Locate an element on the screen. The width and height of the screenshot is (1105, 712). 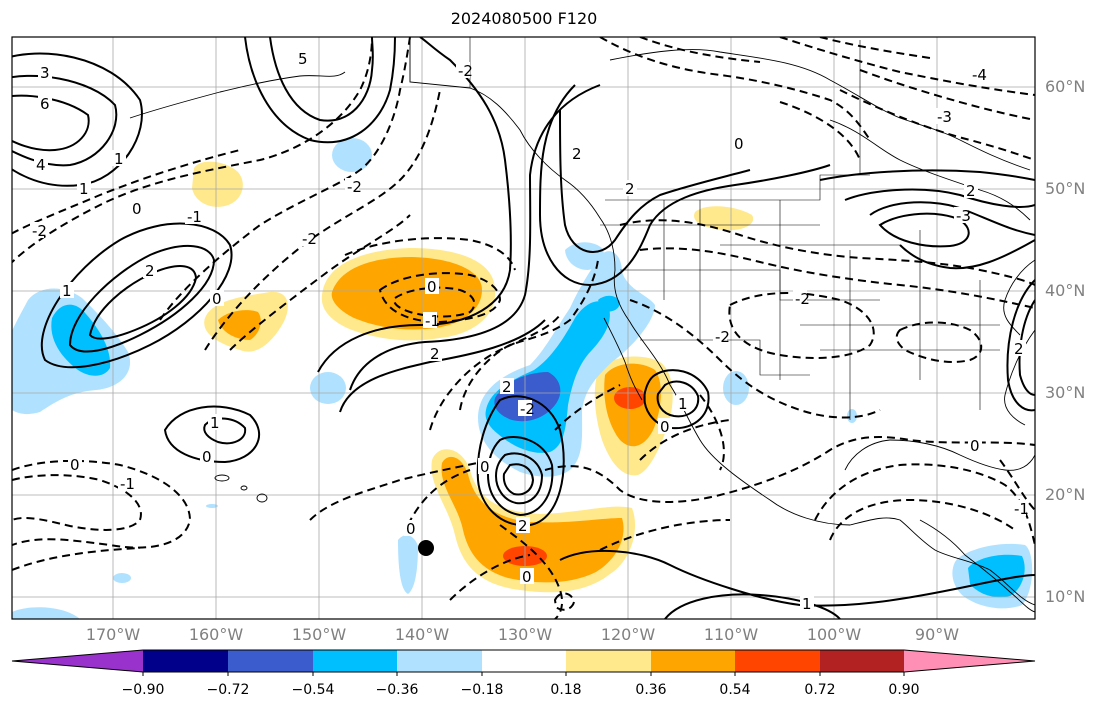
lat-label: 30°N is located at coordinates (1065, 392).